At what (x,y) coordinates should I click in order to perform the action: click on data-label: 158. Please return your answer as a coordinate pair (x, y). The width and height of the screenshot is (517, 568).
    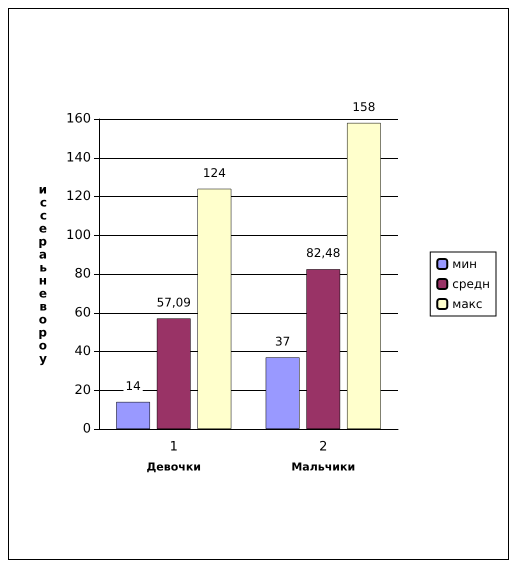
    Looking at the image, I should click on (364, 107).